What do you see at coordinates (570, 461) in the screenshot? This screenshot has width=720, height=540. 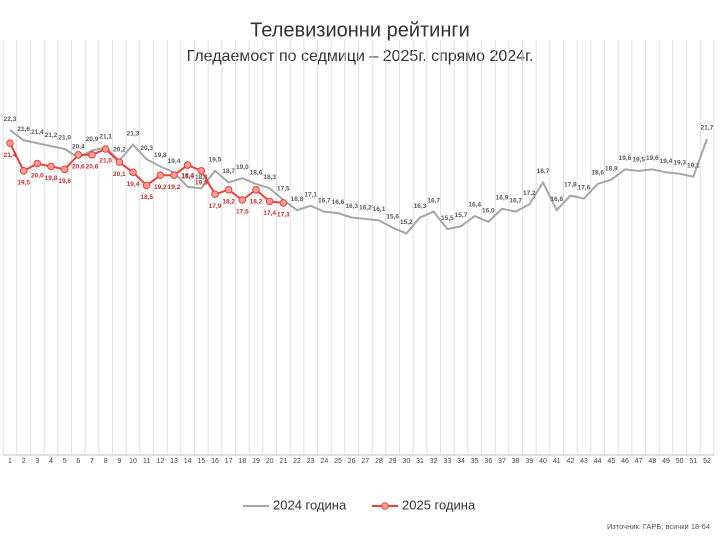 I see `x-tick-label: 42` at bounding box center [570, 461].